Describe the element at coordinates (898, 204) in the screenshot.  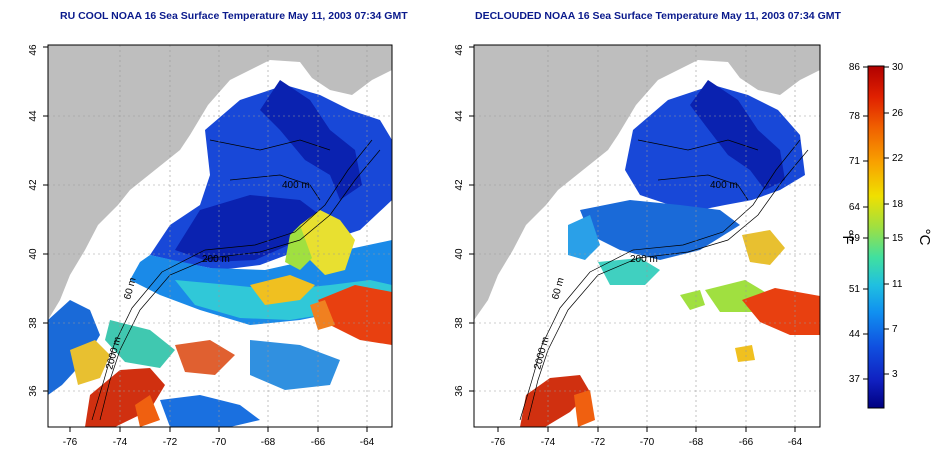
I see `colorbar-c-tick: 18` at that location.